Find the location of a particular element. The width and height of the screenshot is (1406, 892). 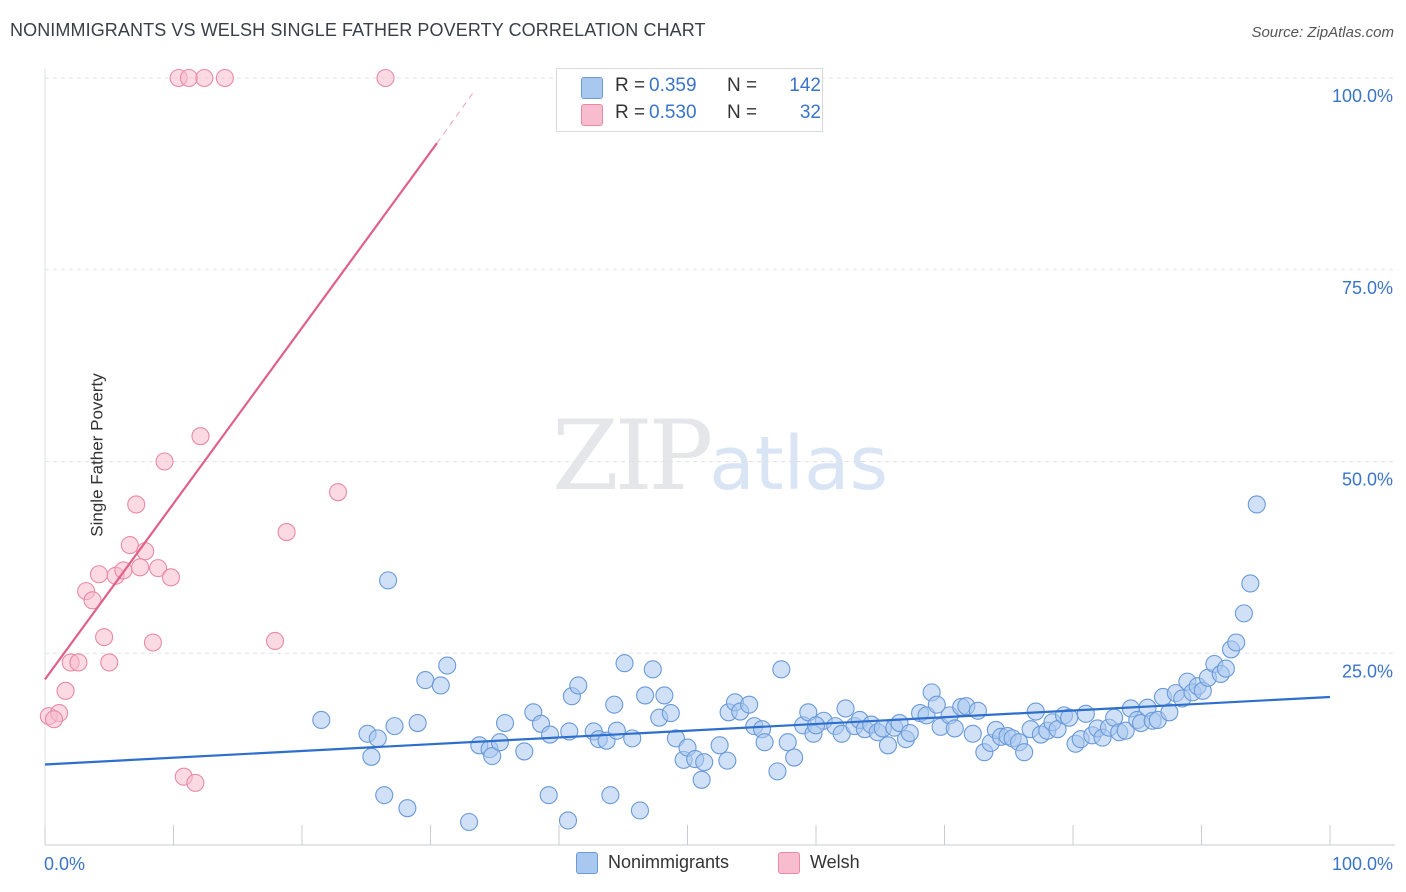

x-tick-label: 0.0% is located at coordinates (64, 864).